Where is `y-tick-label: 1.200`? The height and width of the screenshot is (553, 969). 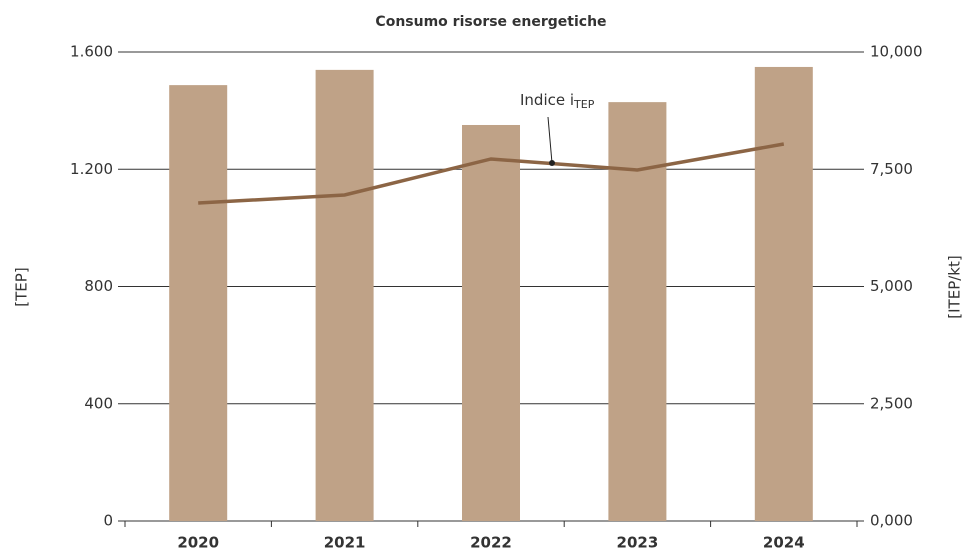 y-tick-label: 1.200 is located at coordinates (91, 169).